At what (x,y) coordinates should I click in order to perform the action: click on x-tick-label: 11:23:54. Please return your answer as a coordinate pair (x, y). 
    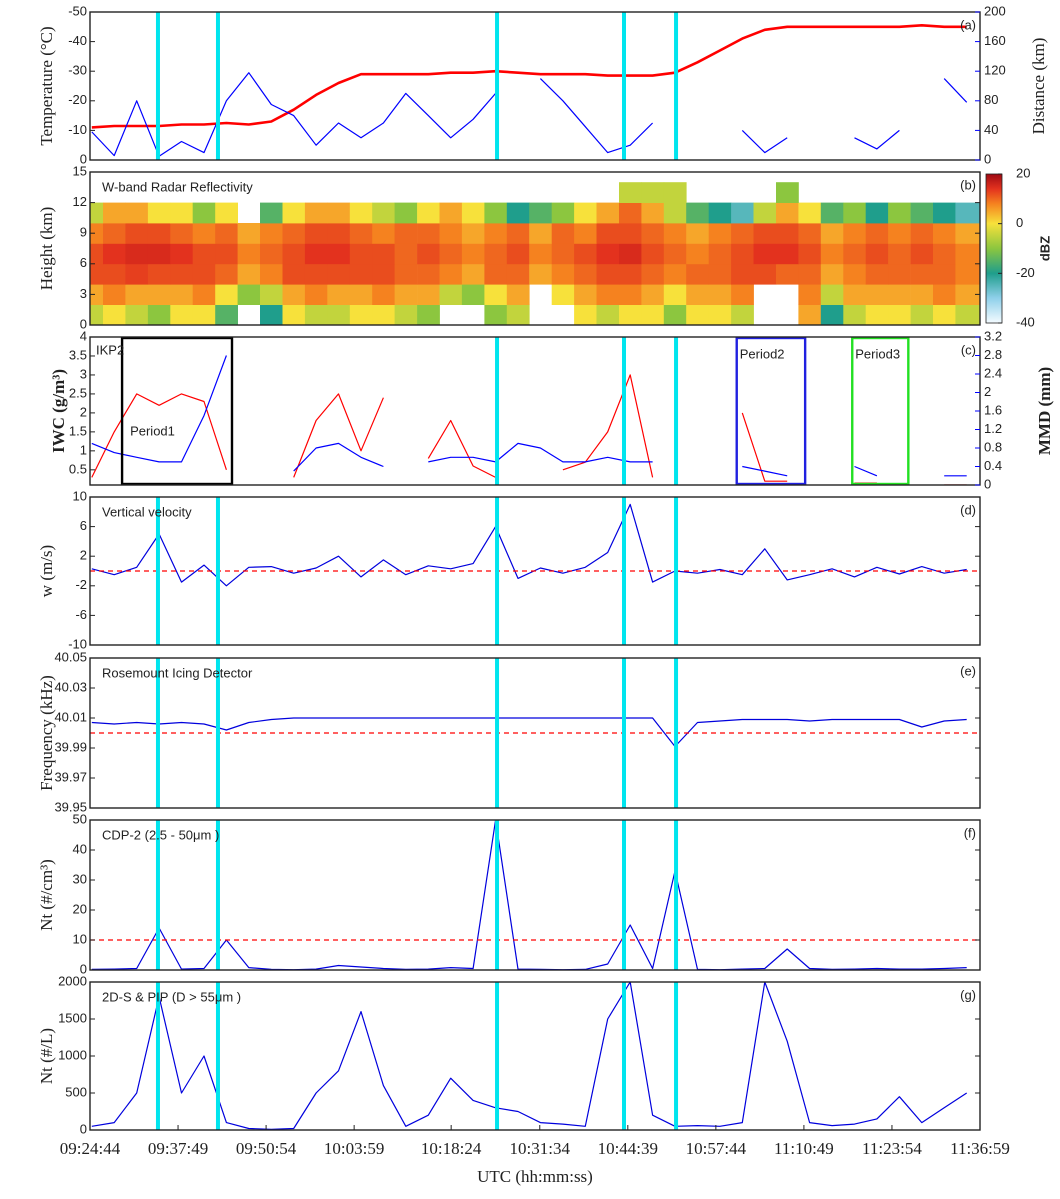
    Looking at the image, I should click on (892, 1148).